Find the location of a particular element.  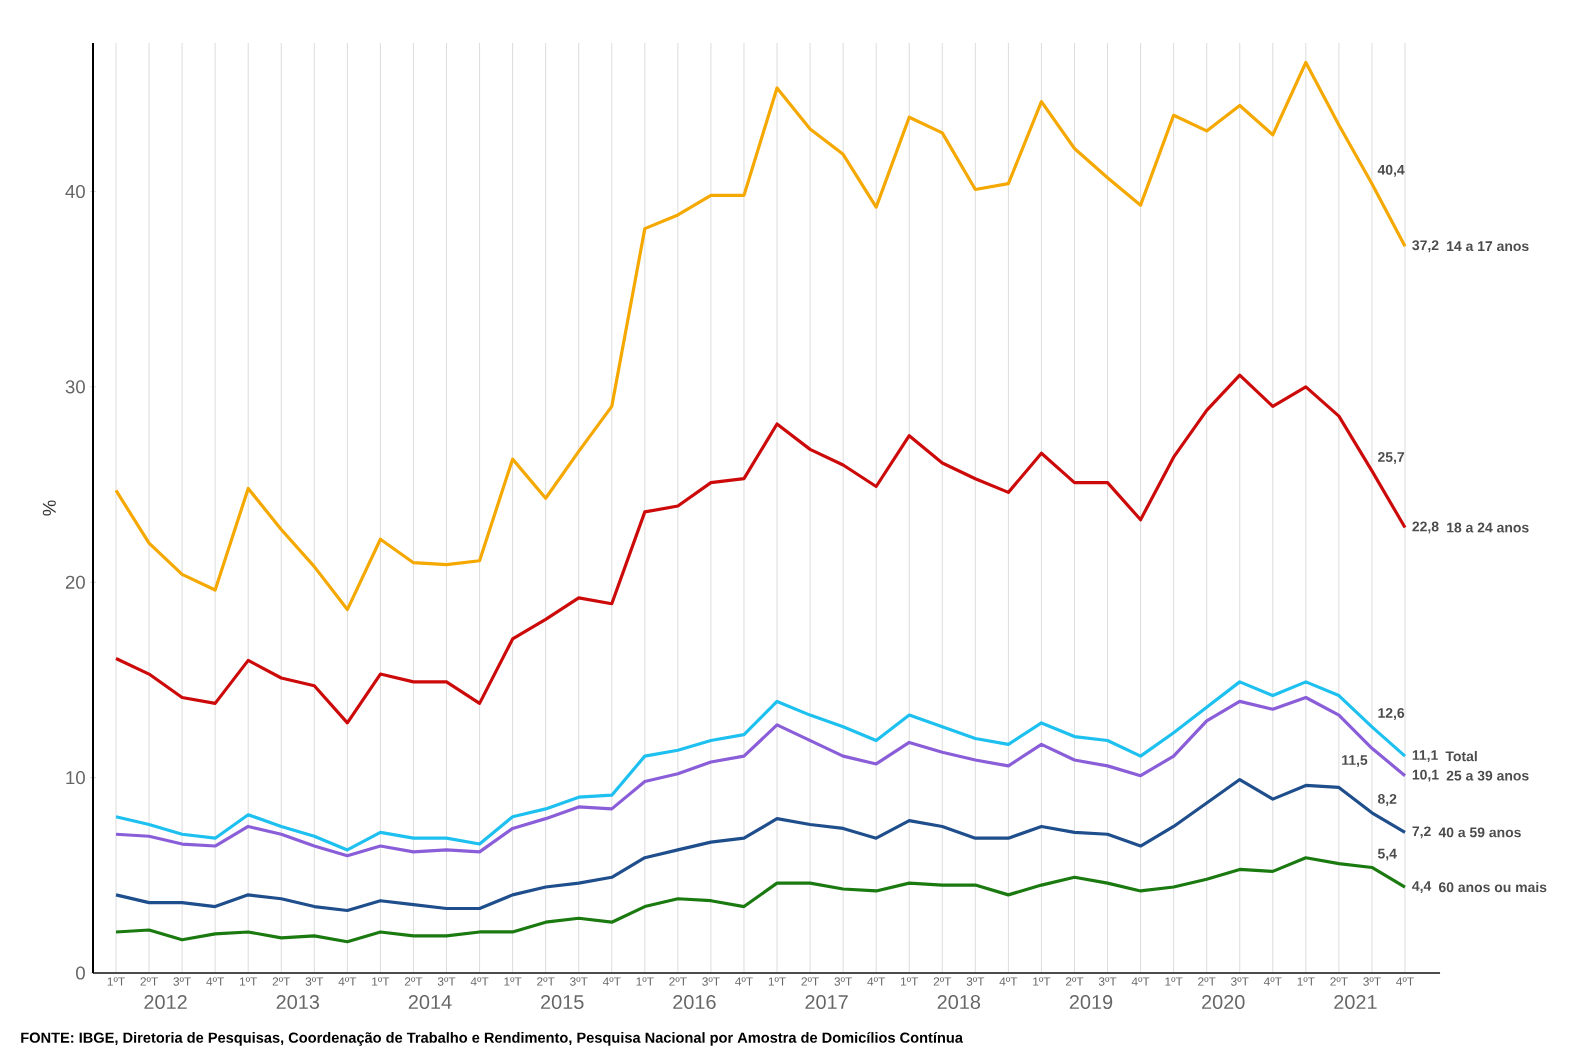

y-tick-label: 40 is located at coordinates (75, 191).